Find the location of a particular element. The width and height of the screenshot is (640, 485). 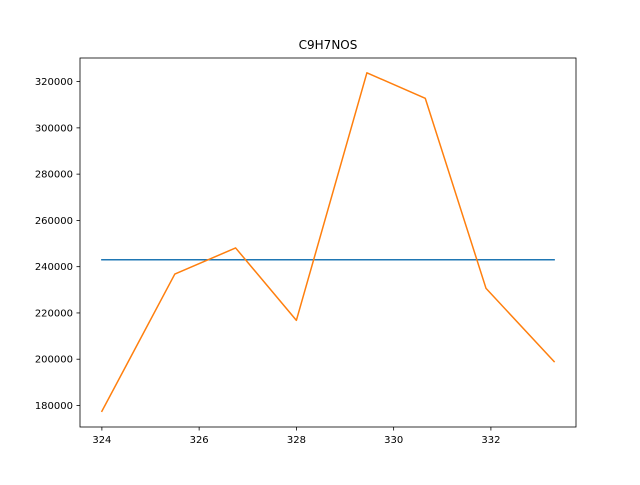

y-tick-label: 320000 is located at coordinates (54, 82).